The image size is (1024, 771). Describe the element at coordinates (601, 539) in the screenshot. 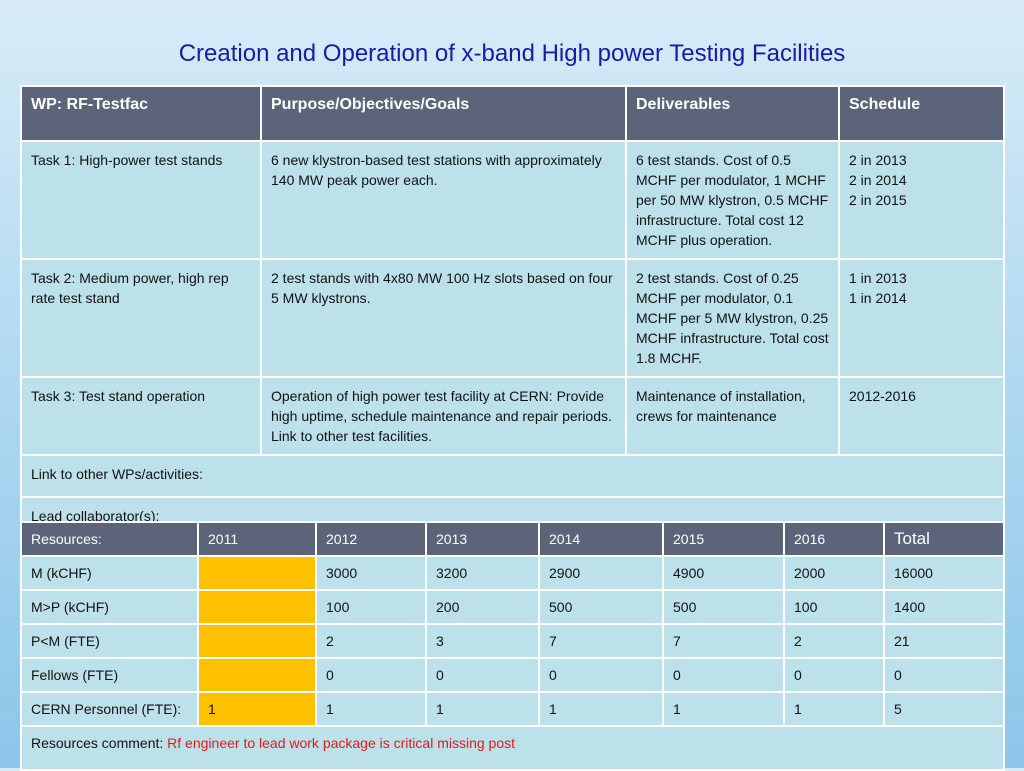

I see `resources-header-cell: 2014` at that location.